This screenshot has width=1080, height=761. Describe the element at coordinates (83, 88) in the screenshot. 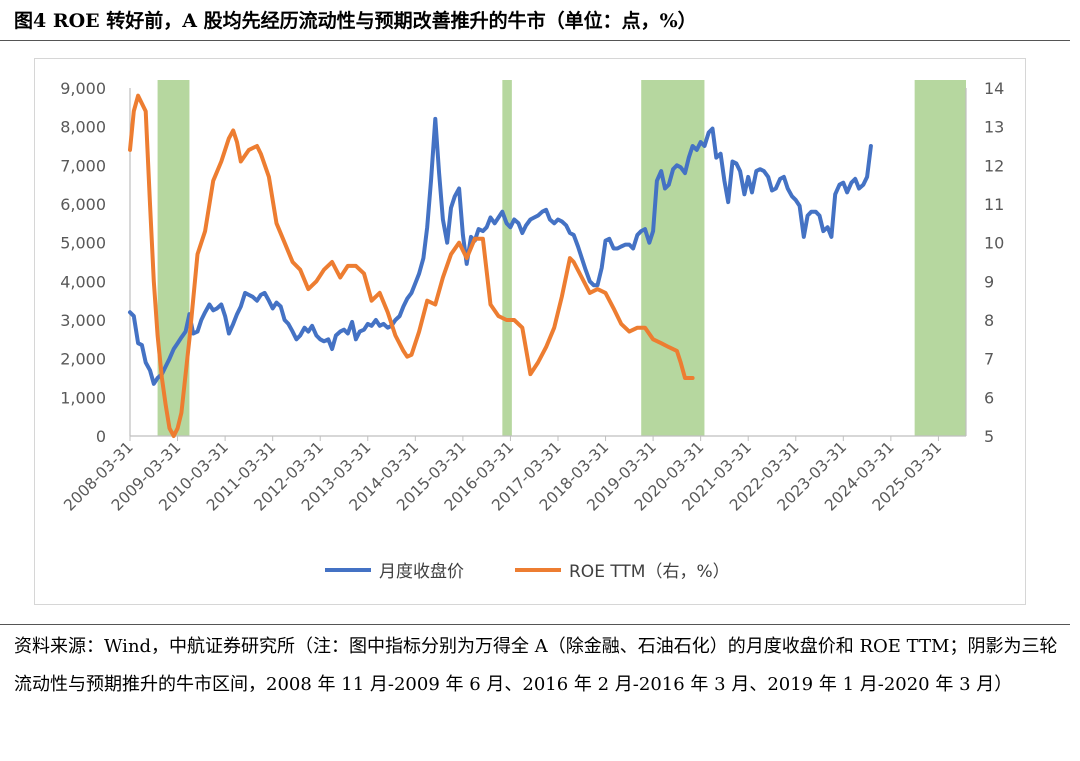

I see `left-tick-label: 9,000` at that location.